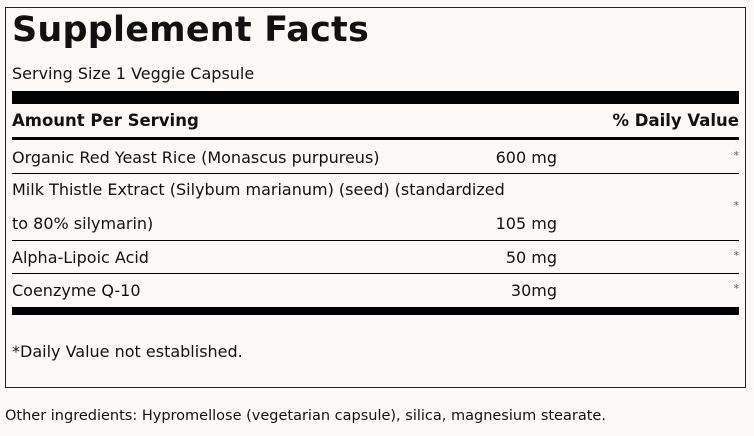 The height and width of the screenshot is (436, 754). Describe the element at coordinates (526, 223) in the screenshot. I see `ingredient-amount: 105 mg` at that location.